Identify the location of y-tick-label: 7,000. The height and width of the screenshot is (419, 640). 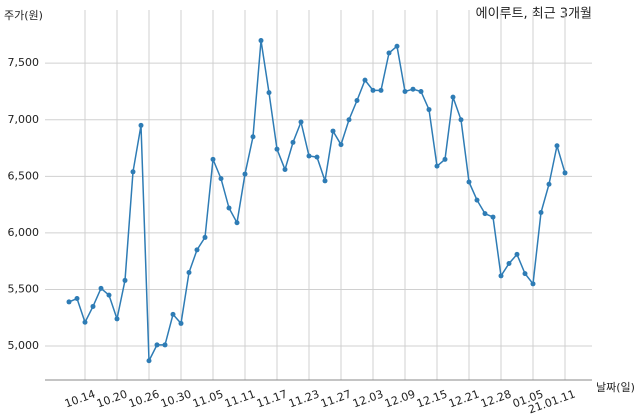
(24, 119).